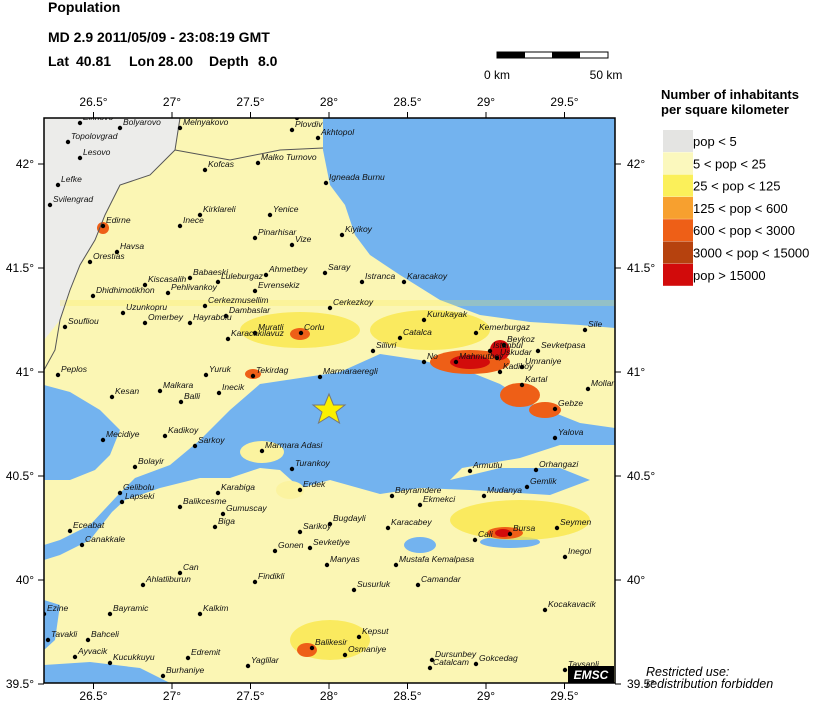  I want to click on city-label: Ekmekci, so click(439, 499).